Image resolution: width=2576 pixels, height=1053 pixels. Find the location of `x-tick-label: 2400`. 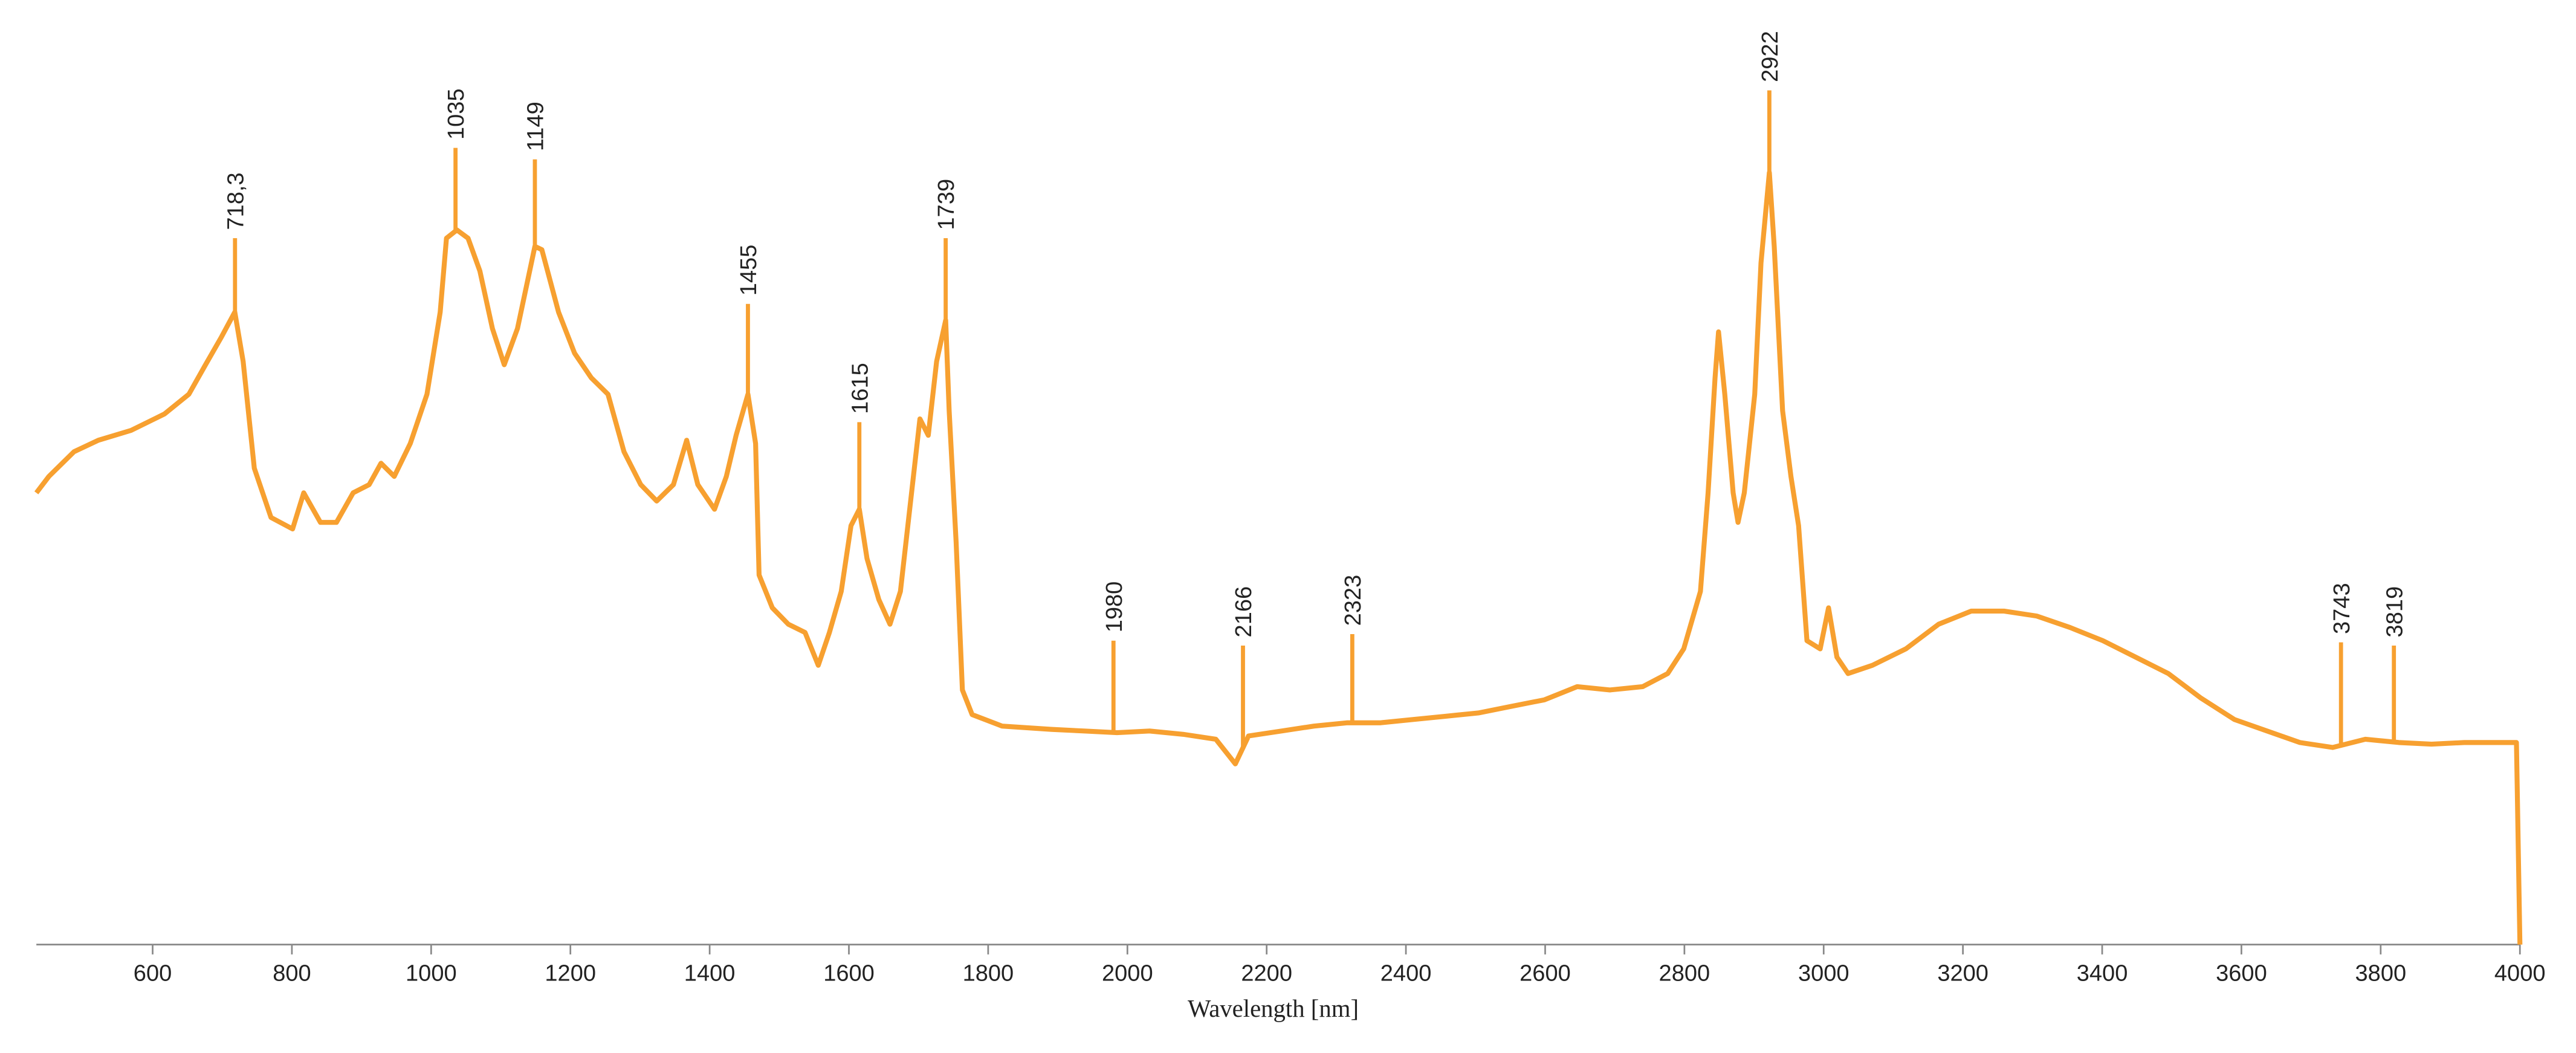

x-tick-label: 2400 is located at coordinates (1406, 973).